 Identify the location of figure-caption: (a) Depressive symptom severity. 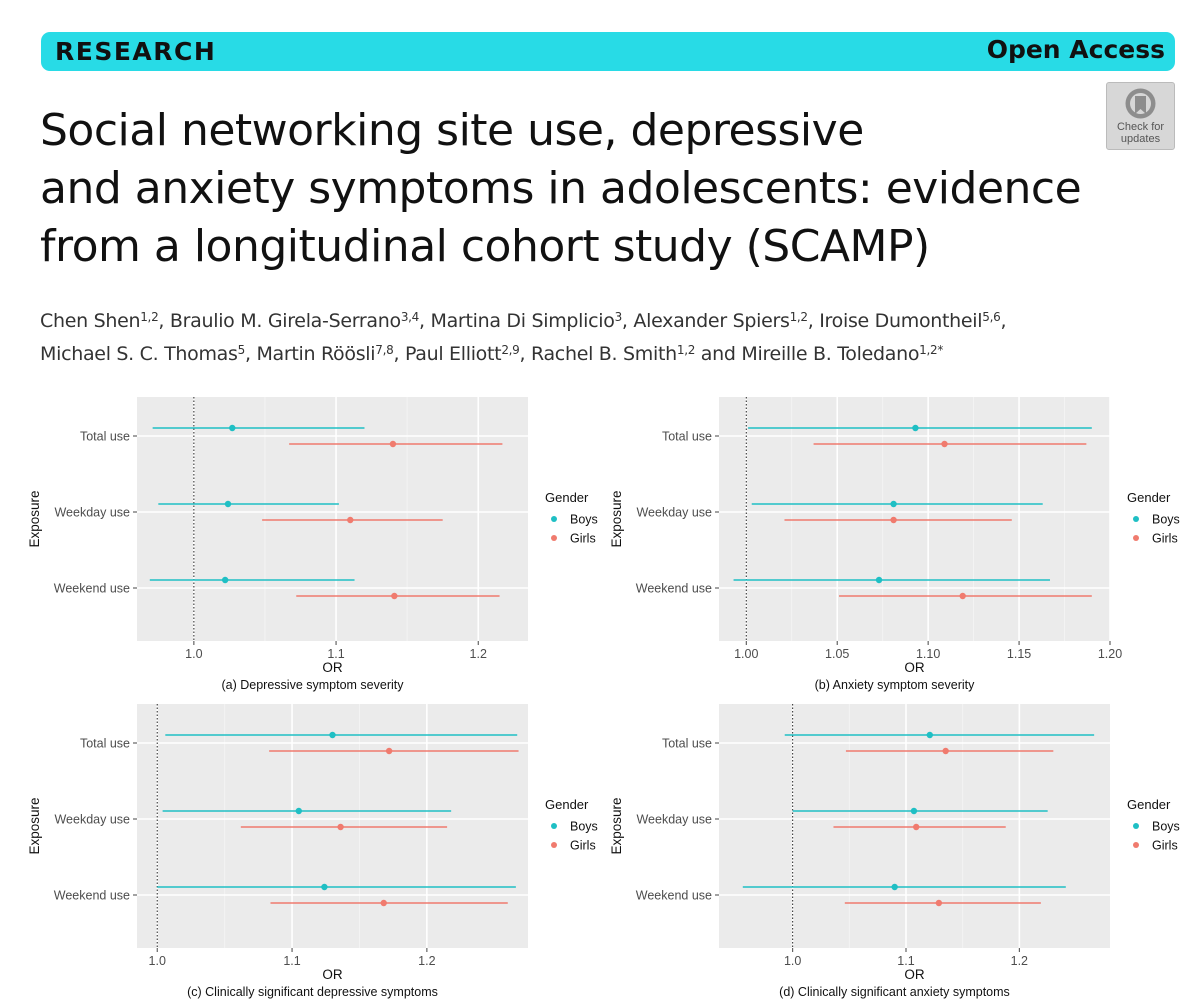
(313, 685).